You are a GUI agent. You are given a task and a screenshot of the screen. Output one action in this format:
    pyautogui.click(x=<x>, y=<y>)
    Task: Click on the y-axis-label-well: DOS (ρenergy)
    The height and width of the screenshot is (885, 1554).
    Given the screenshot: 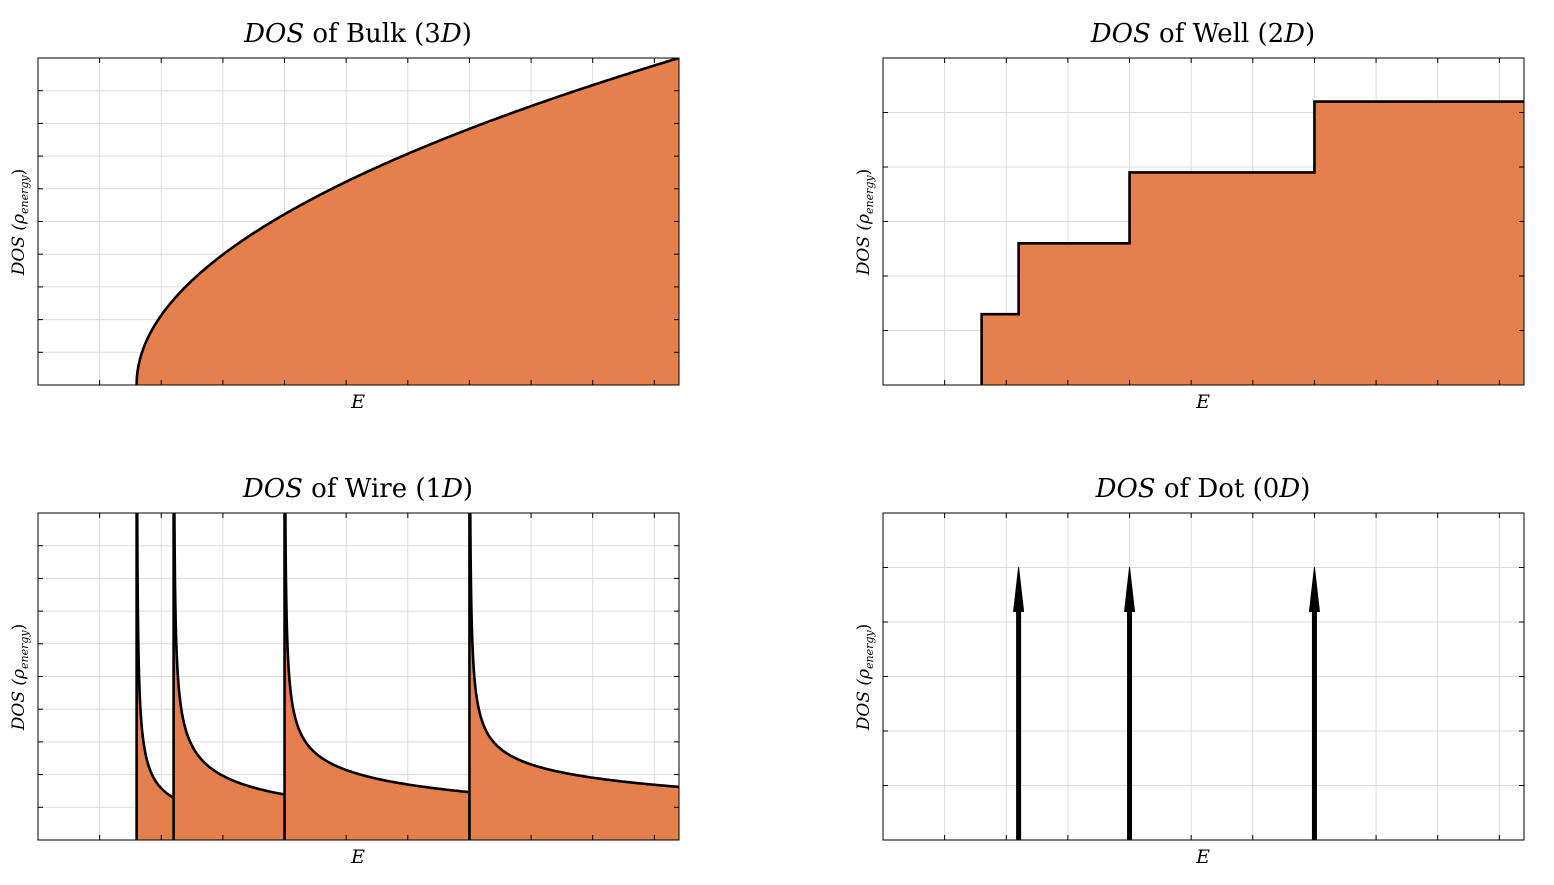 What is the action you would take?
    pyautogui.click(x=865, y=223)
    